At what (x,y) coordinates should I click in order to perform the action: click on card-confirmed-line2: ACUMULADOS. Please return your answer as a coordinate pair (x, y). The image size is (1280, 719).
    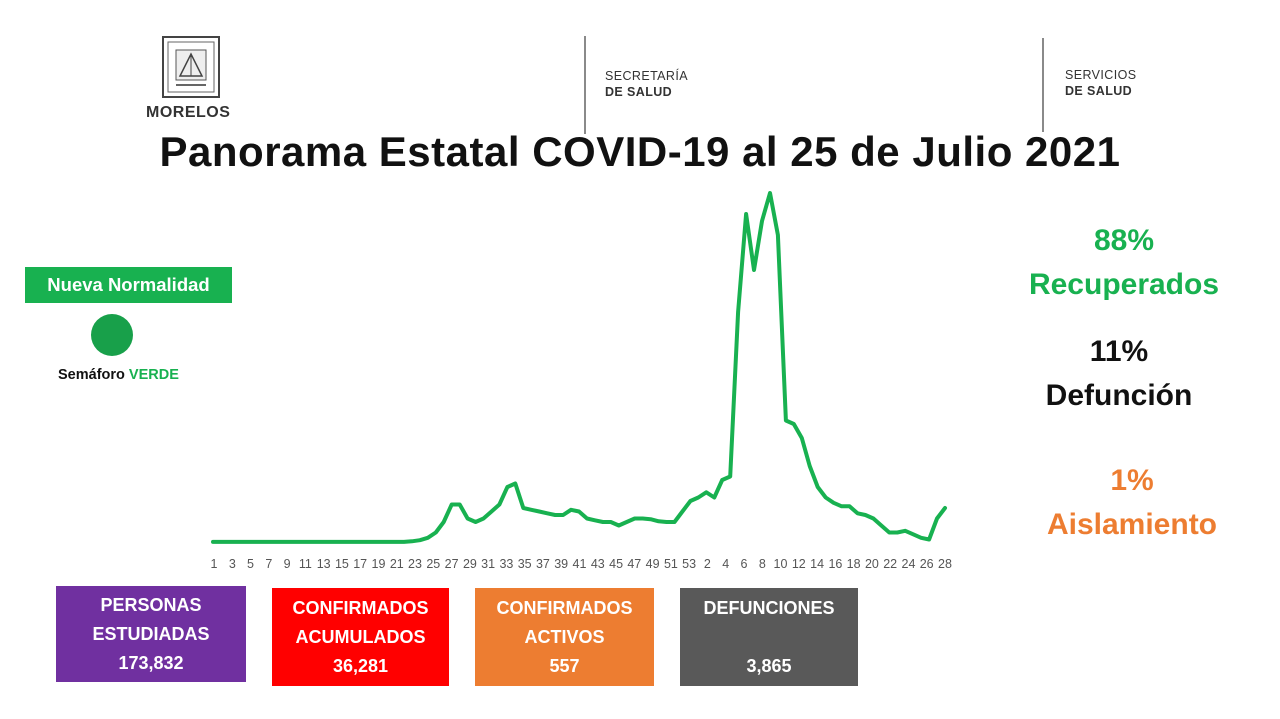
    Looking at the image, I should click on (360, 637).